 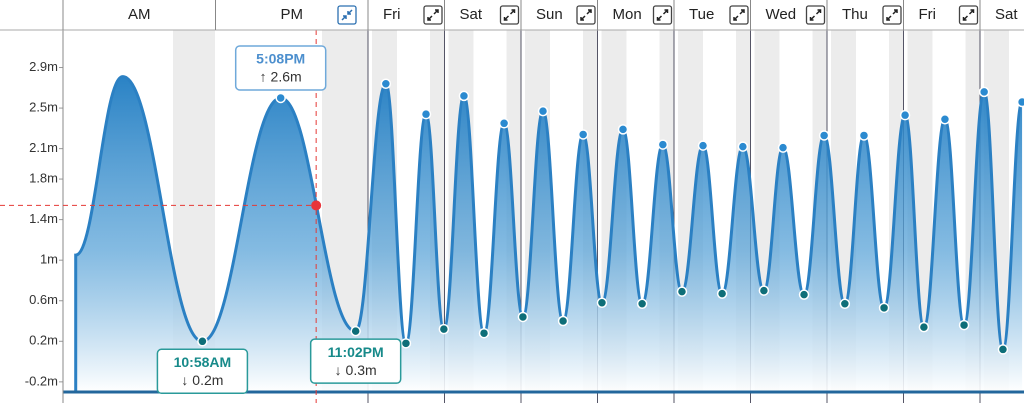 I want to click on y-tick-label: 1.8m, so click(x=43, y=177).